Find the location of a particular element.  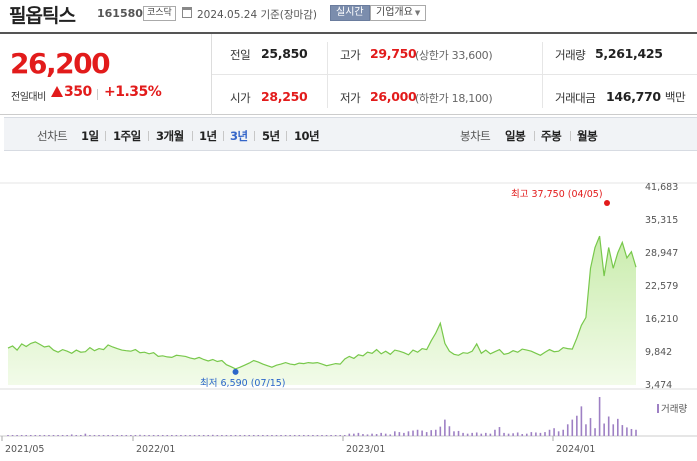

period-5y: 5년 is located at coordinates (271, 136).